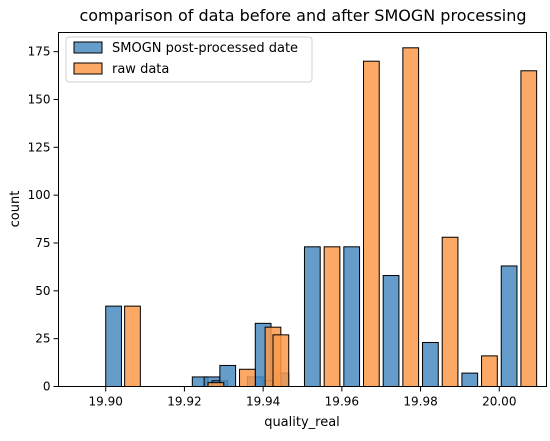  I want to click on x-tick-label: 19.92, so click(184, 402).